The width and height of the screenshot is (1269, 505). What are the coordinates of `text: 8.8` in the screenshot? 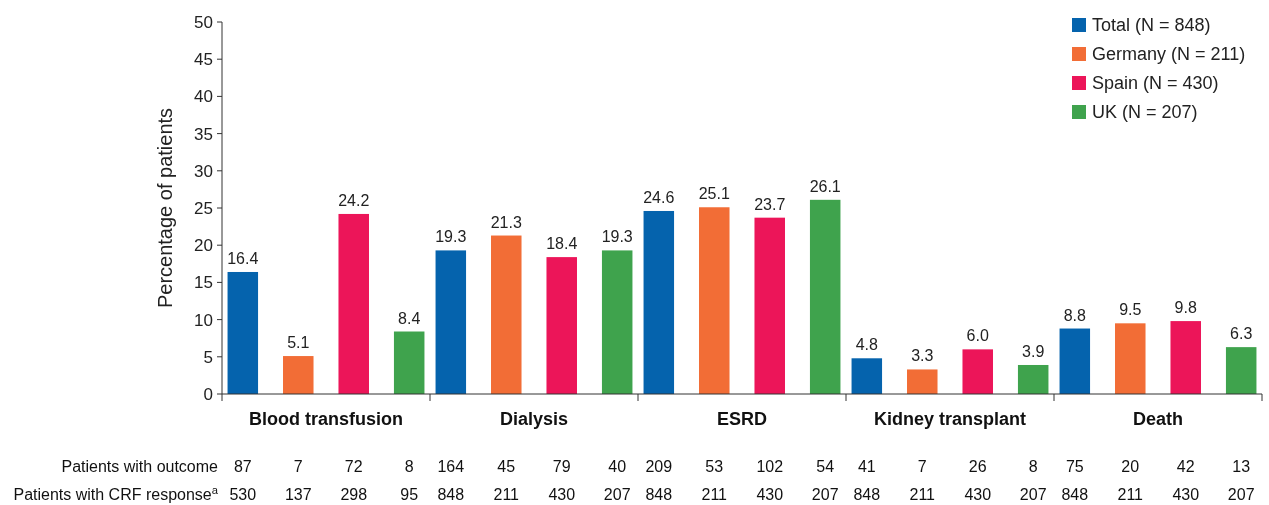 It's located at (1074, 315).